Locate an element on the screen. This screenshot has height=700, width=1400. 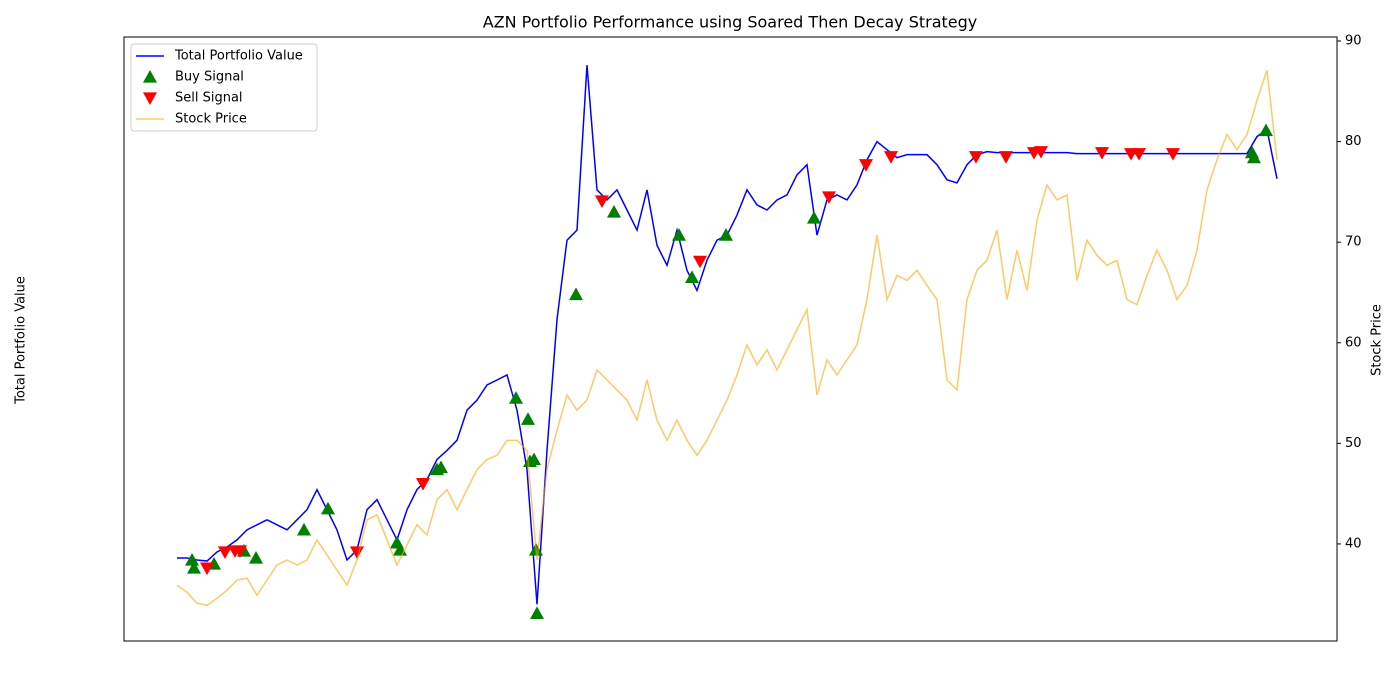
legend-box is located at coordinates (224, 87).